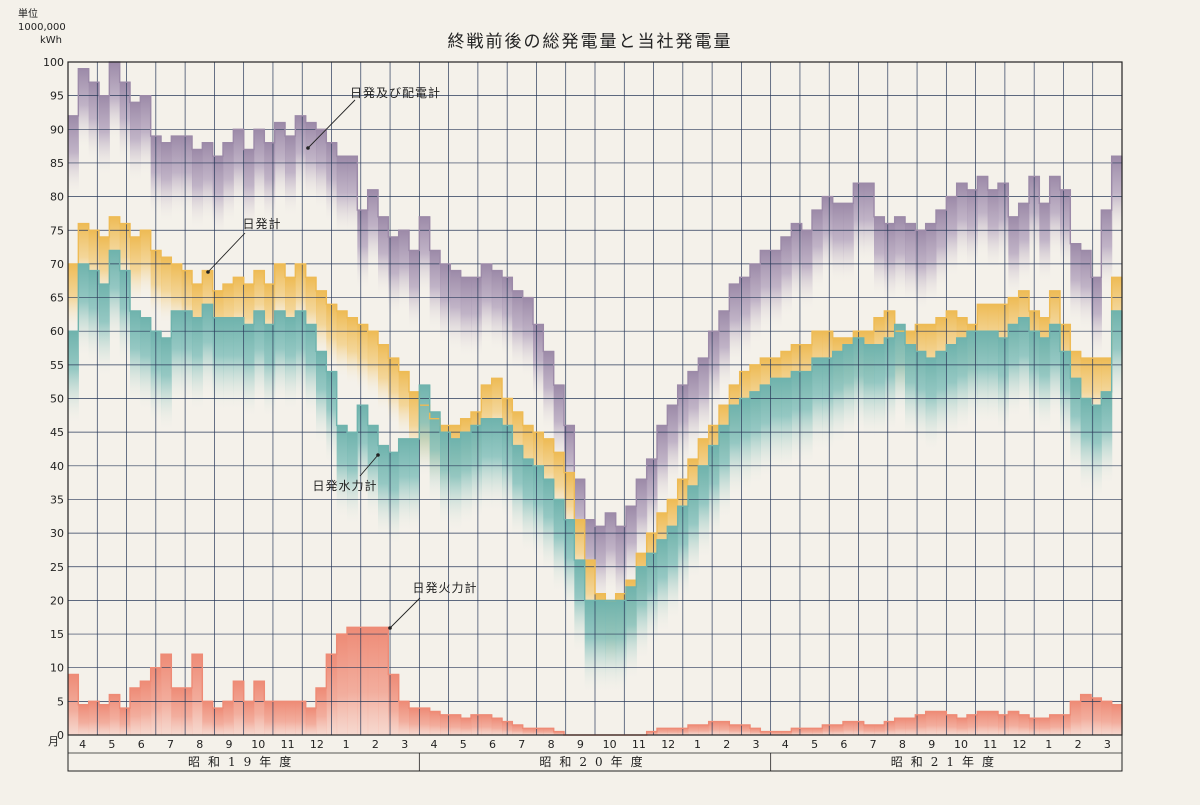 This screenshot has height=805, width=1200. Describe the element at coordinates (946, 761) in the screenshot. I see `fiscal-year-label-2: 昭和21年度` at that location.